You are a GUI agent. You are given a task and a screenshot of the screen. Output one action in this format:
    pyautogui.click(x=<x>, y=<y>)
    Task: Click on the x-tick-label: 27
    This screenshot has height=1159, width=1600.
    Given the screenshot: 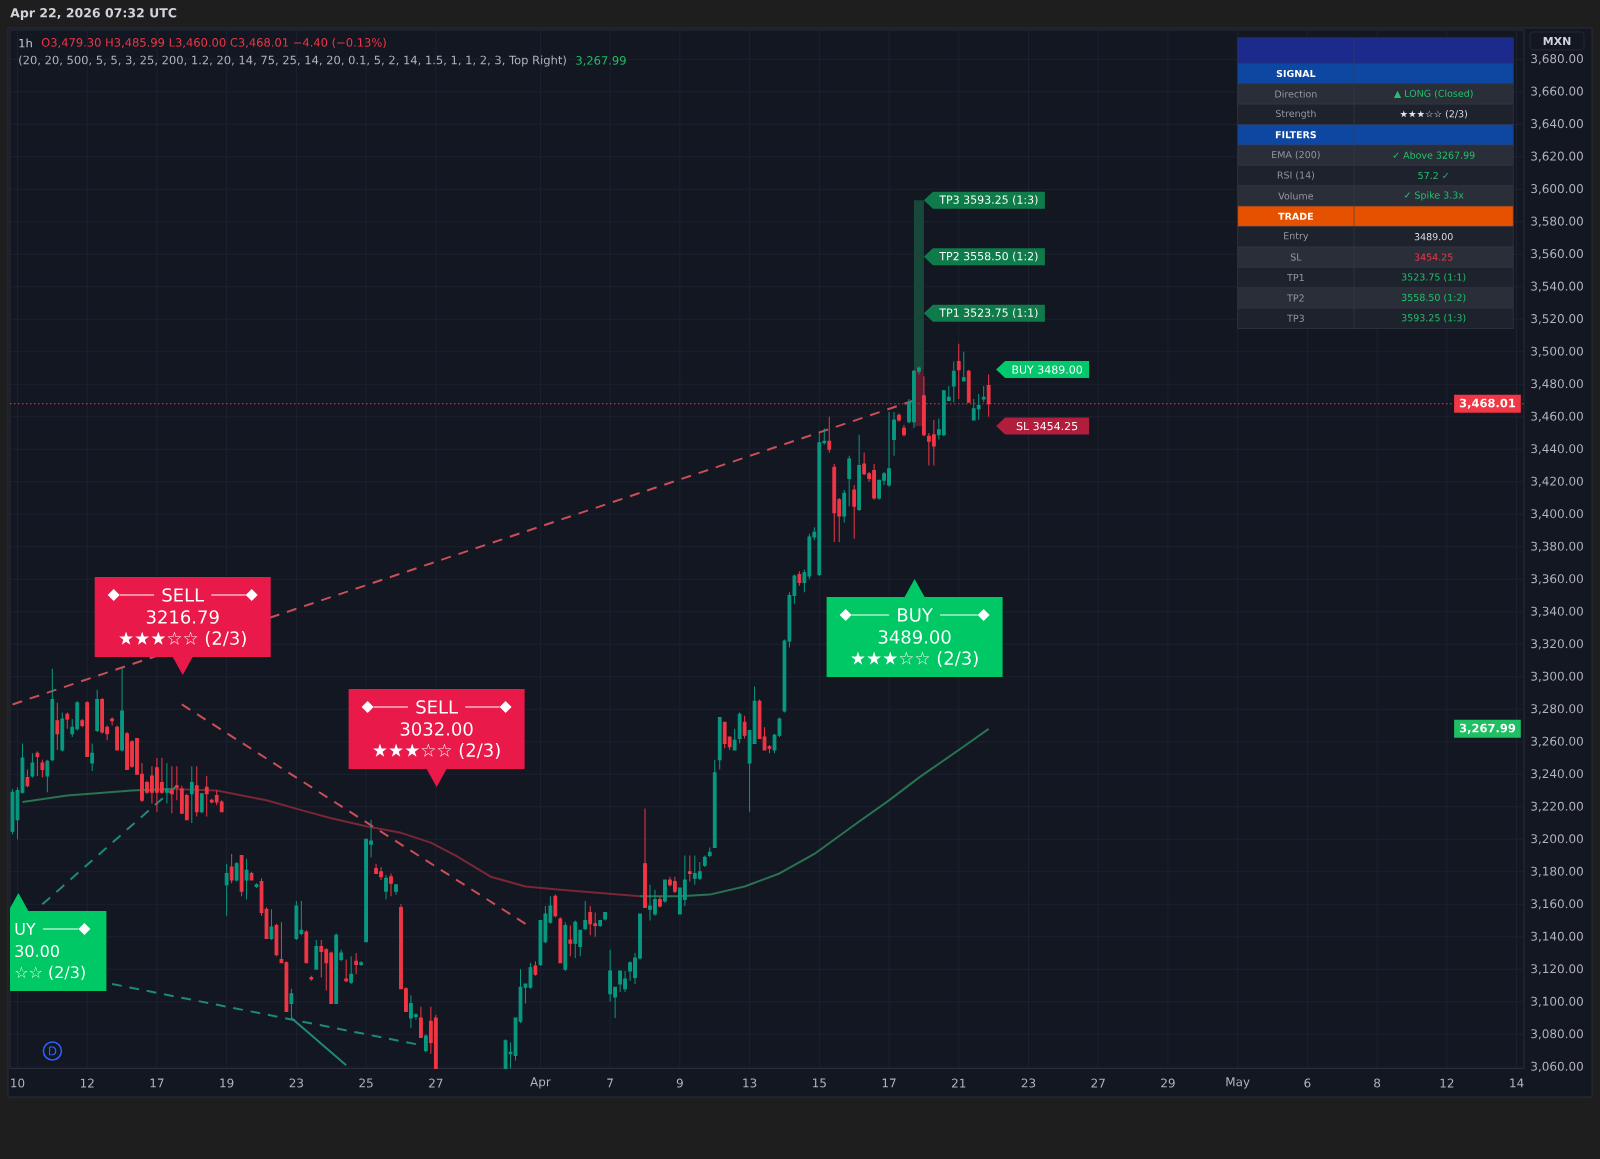 What is the action you would take?
    pyautogui.click(x=436, y=1083)
    